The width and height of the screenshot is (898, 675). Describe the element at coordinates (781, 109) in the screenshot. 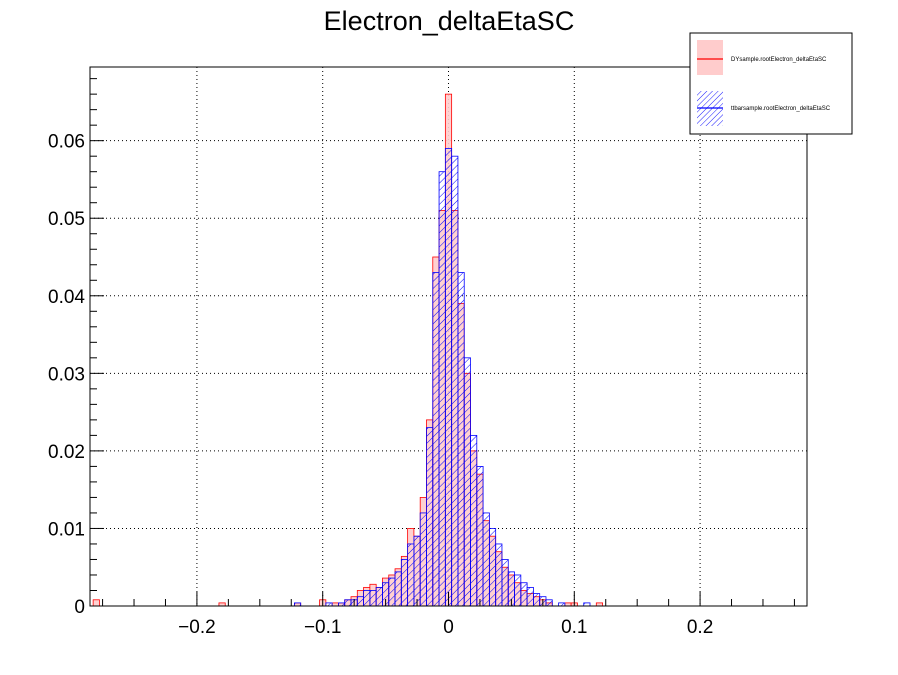

I see `legend-label-ttbar: ttbarsample.rootElectron_deltaEtaSC` at that location.